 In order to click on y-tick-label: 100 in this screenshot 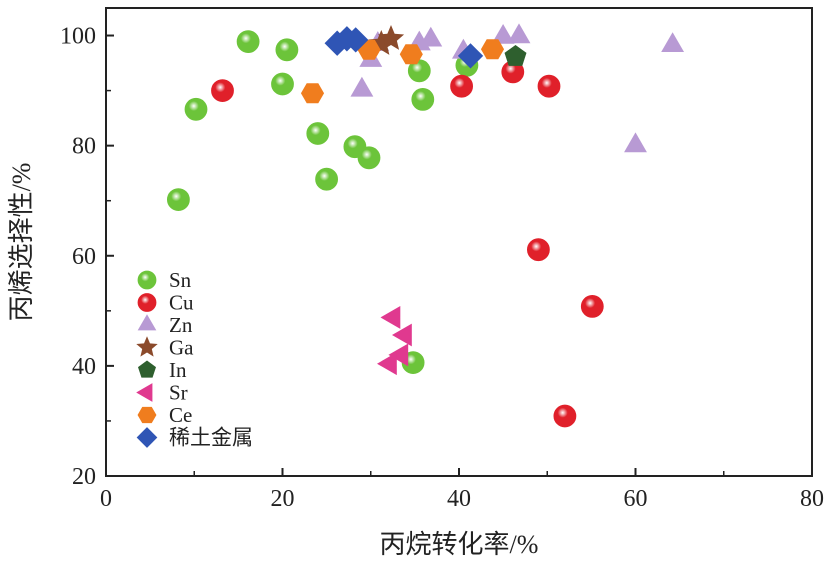, I will do `click(78, 37)`.